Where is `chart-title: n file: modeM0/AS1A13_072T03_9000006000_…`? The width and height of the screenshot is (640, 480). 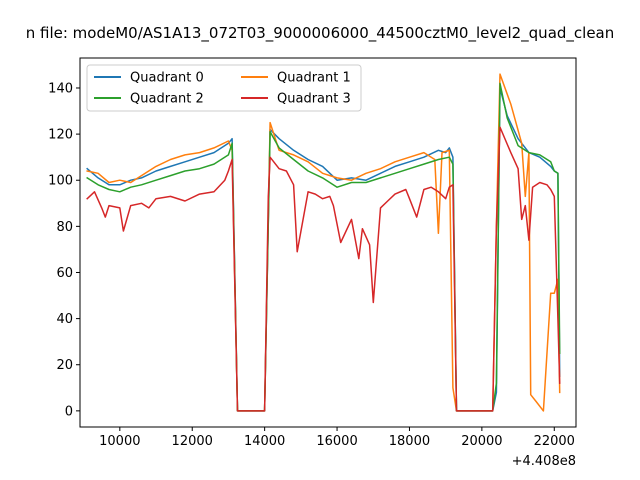
chart-title: n file: modeM0/AS1A13_072T03_9000006000_… is located at coordinates (320, 33).